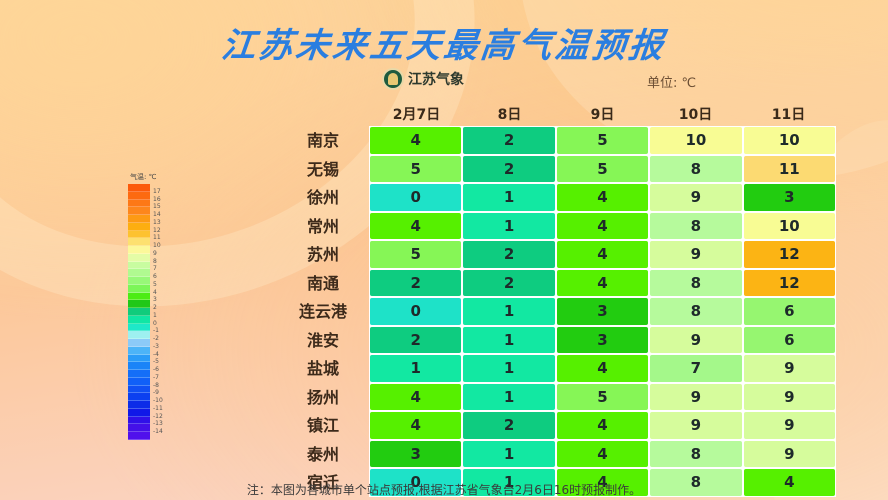  Describe the element at coordinates (156, 331) in the screenshot. I see `legend-tick-label: -1` at that location.